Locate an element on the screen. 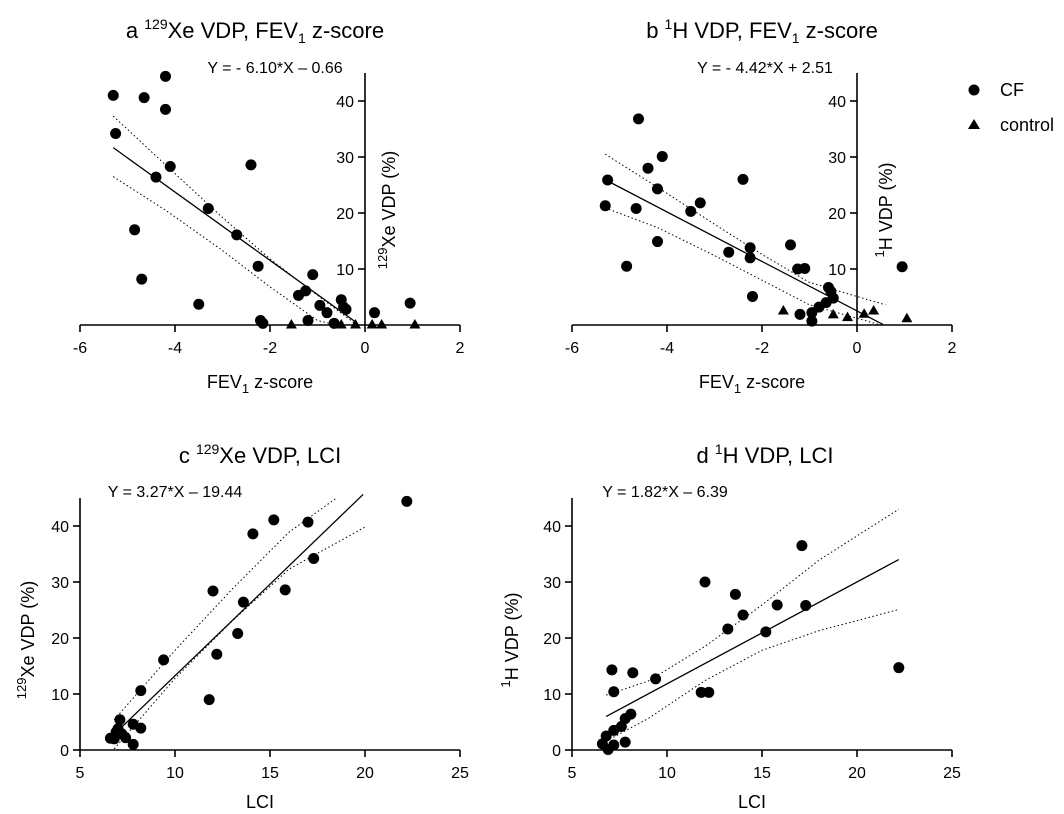  series-cf is located at coordinates (261, 199).